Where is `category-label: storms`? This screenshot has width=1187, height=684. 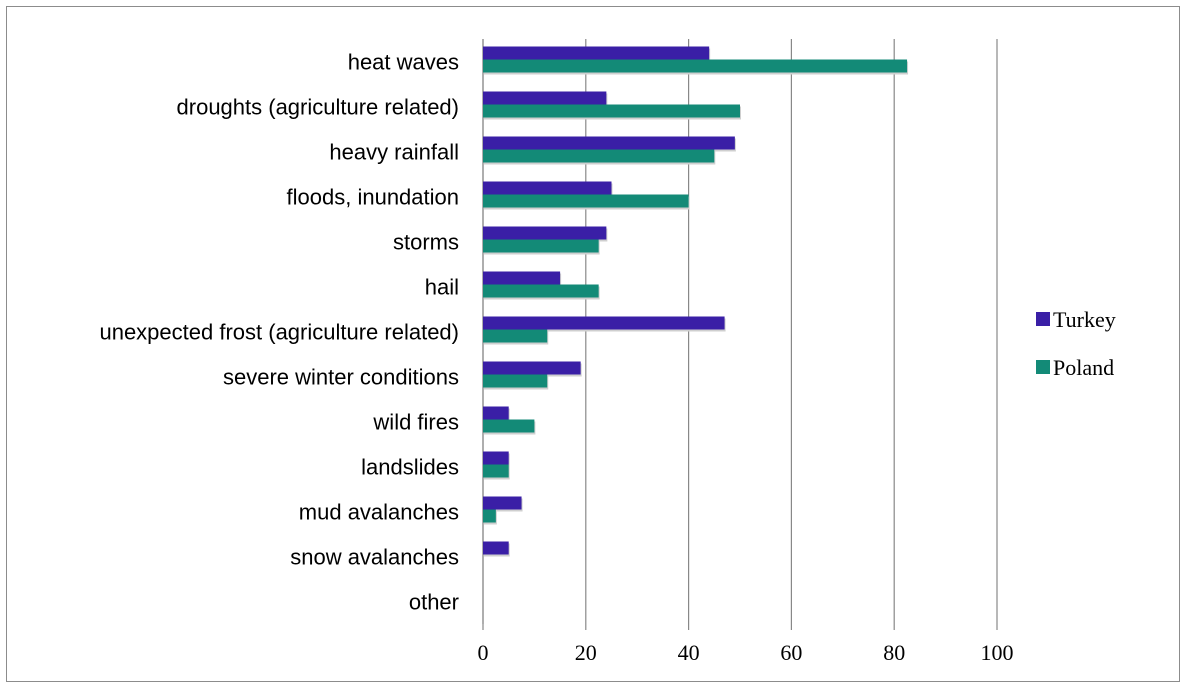 category-label: storms is located at coordinates (426, 242).